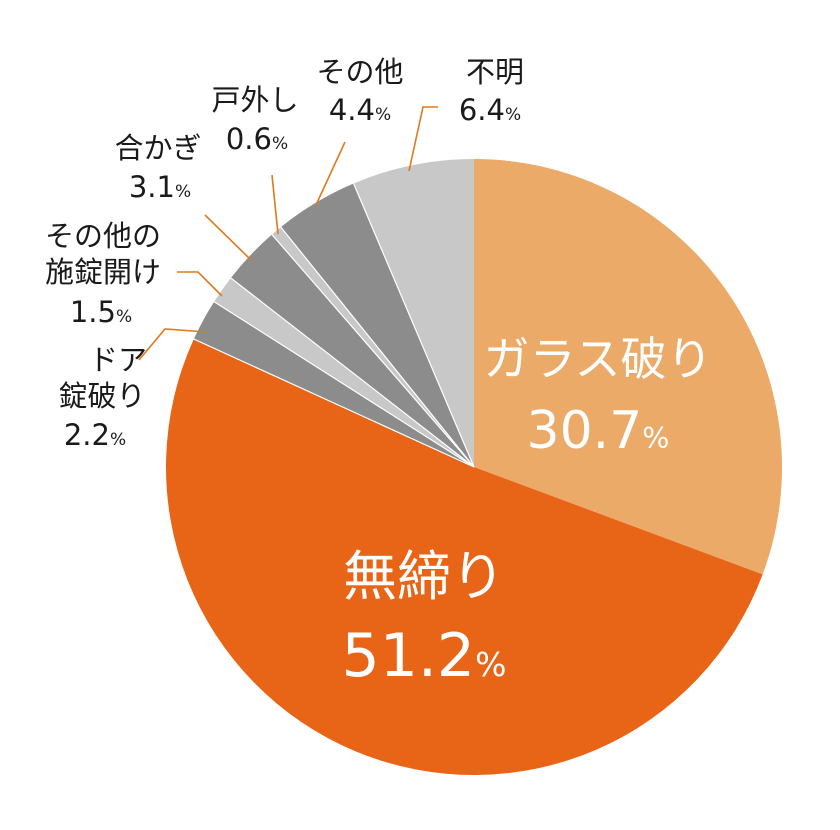  Describe the element at coordinates (101, 396) in the screenshot. I see `slice-label: 錠破り` at that location.